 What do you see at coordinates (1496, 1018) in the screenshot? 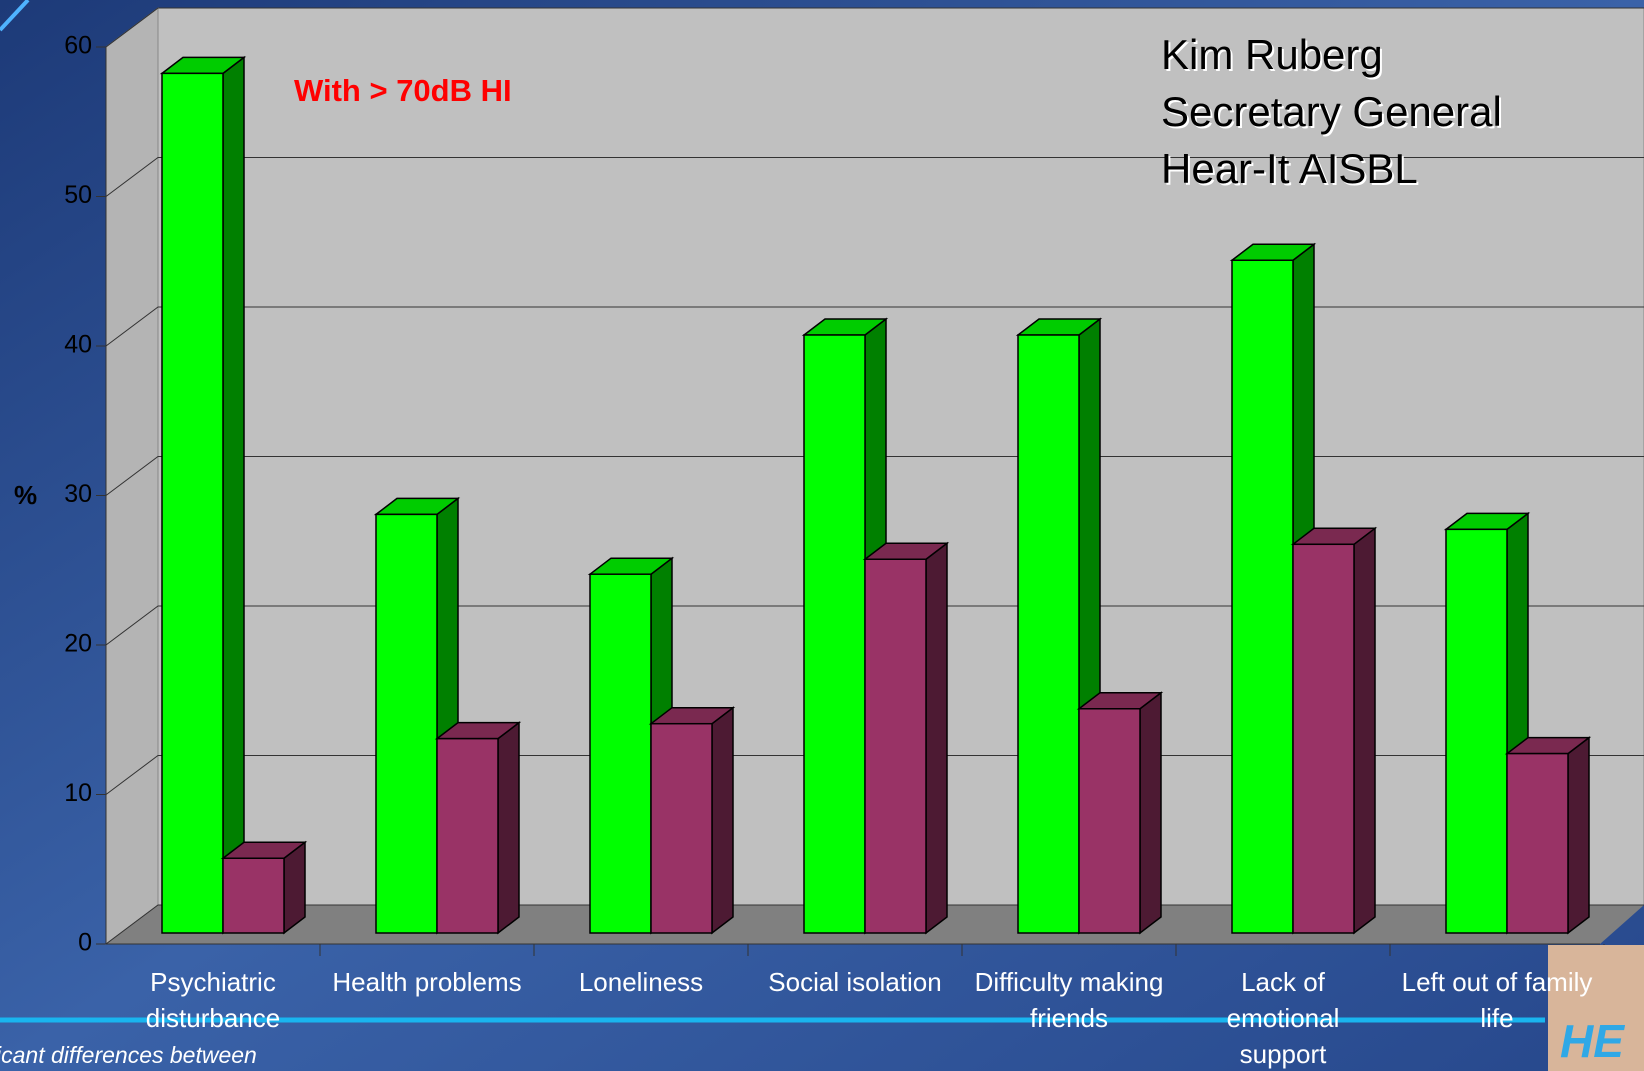
I see `label-line: life` at bounding box center [1496, 1018].